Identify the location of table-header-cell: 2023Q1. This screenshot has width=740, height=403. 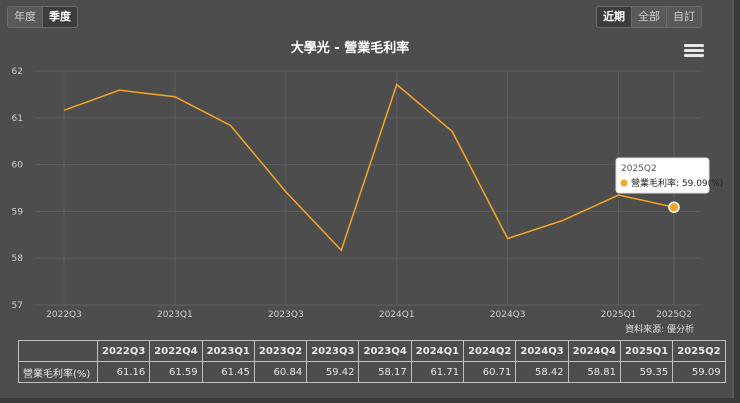
(228, 351).